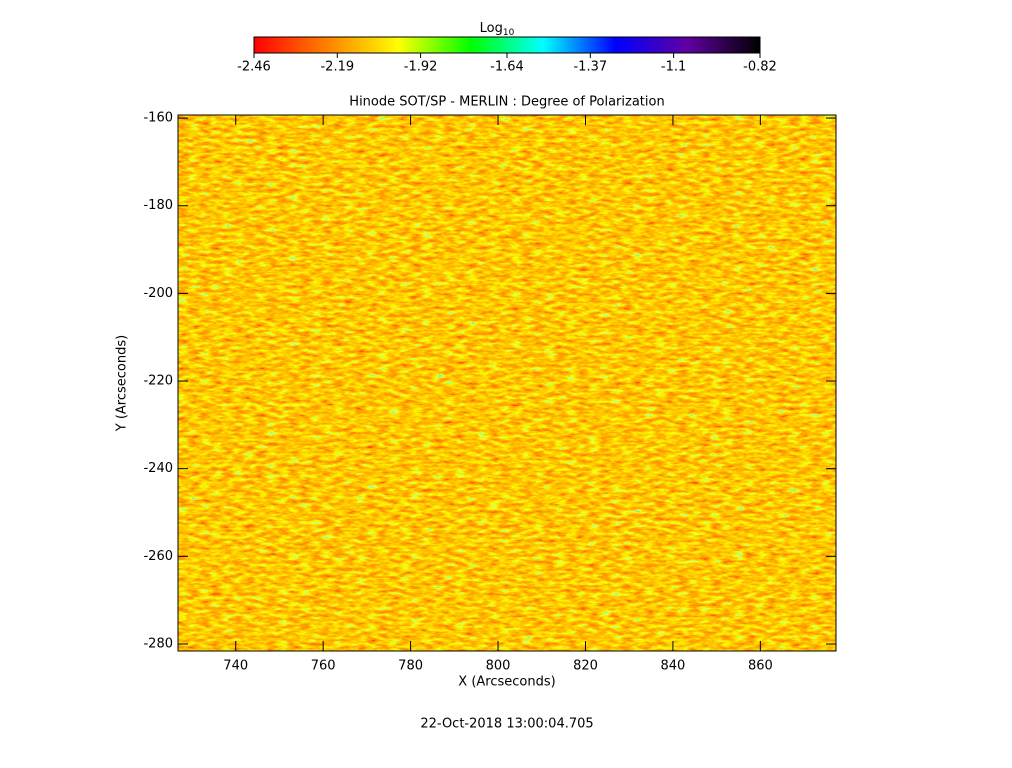 This screenshot has height=768, width=1012. I want to click on y-tick-label: -160, so click(158, 118).